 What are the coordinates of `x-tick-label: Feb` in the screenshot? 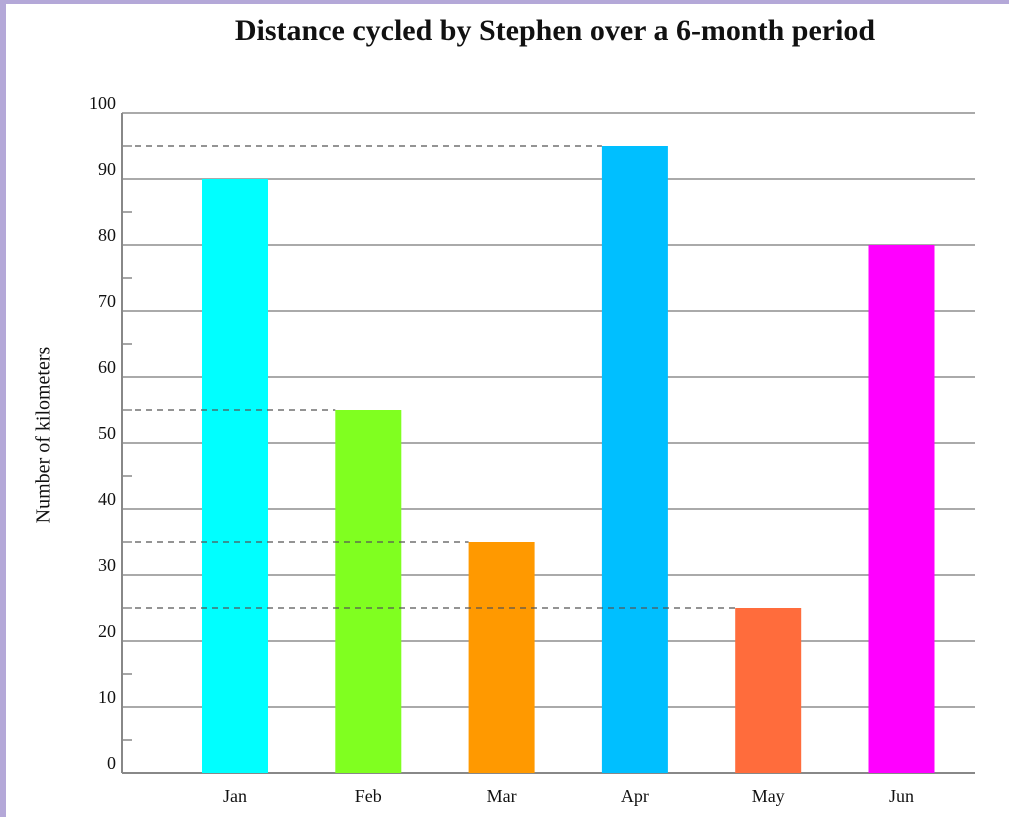 It's located at (368, 796).